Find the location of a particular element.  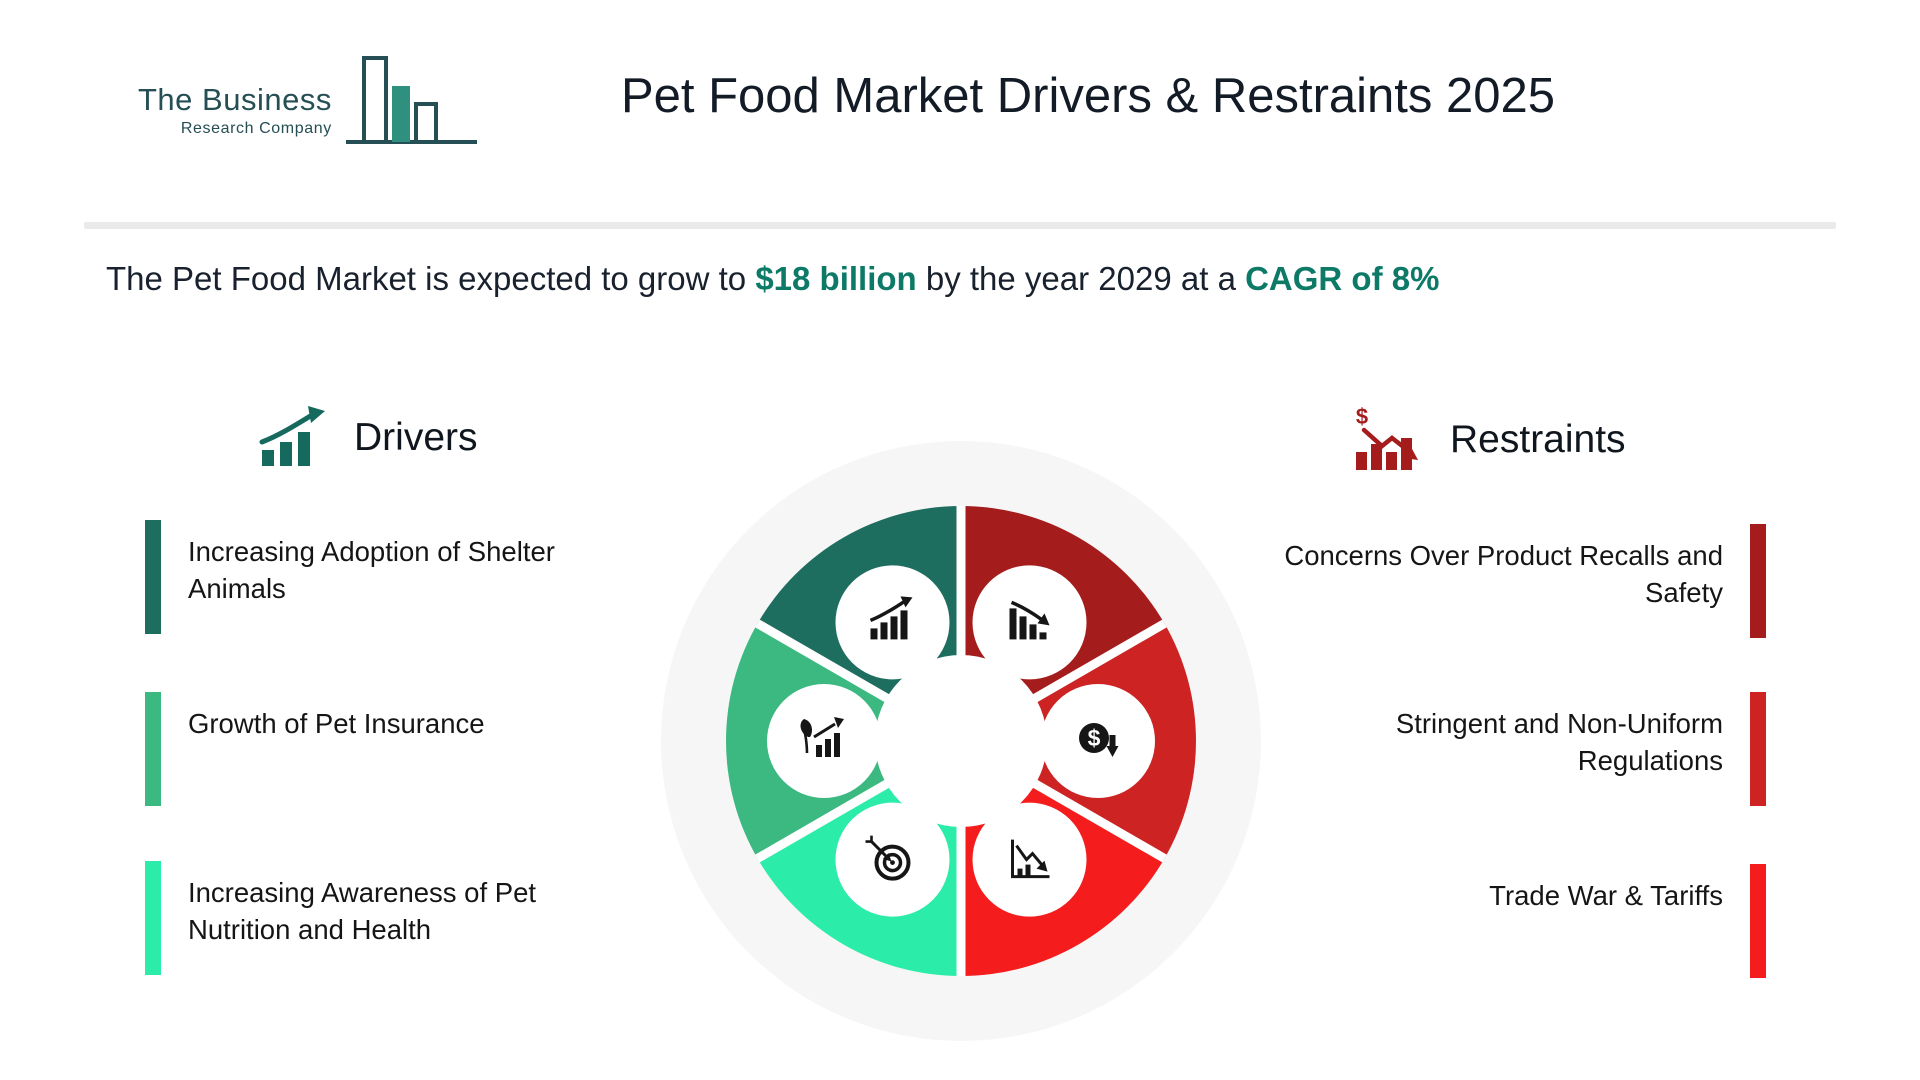

wheel-center-circle is located at coordinates (961, 741).